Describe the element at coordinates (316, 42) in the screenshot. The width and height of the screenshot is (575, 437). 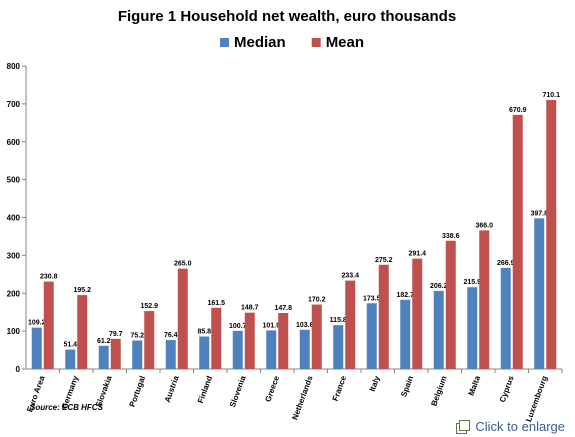
I see `legend-swatch-mean` at that location.